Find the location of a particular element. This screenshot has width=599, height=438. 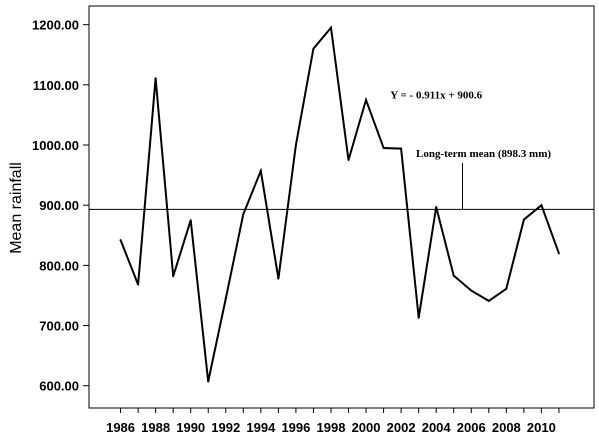

y-tick-label: 800.00 is located at coordinates (59, 265).